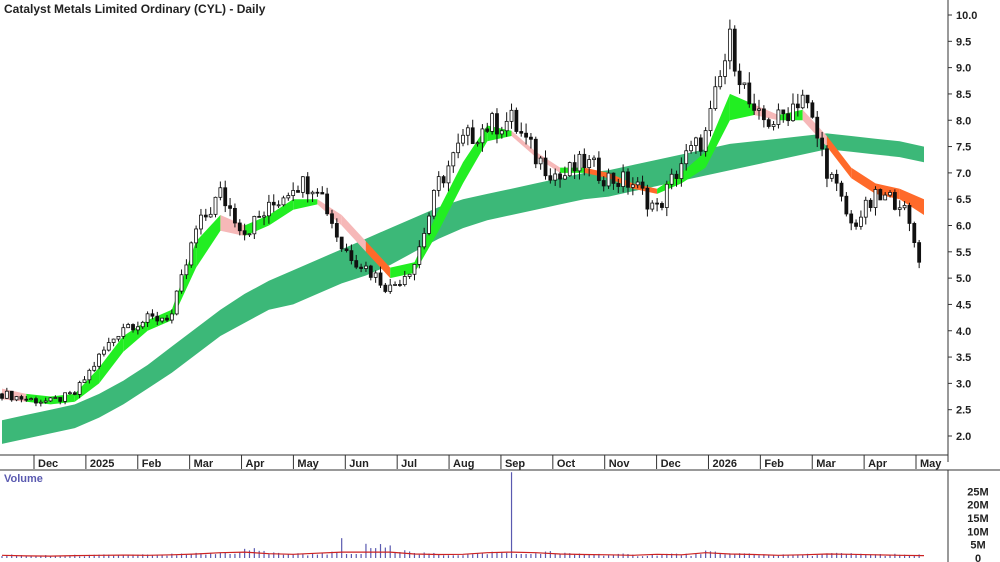 This screenshot has width=1000, height=562. I want to click on price-axis-tick-label: 2.5, so click(963, 411).